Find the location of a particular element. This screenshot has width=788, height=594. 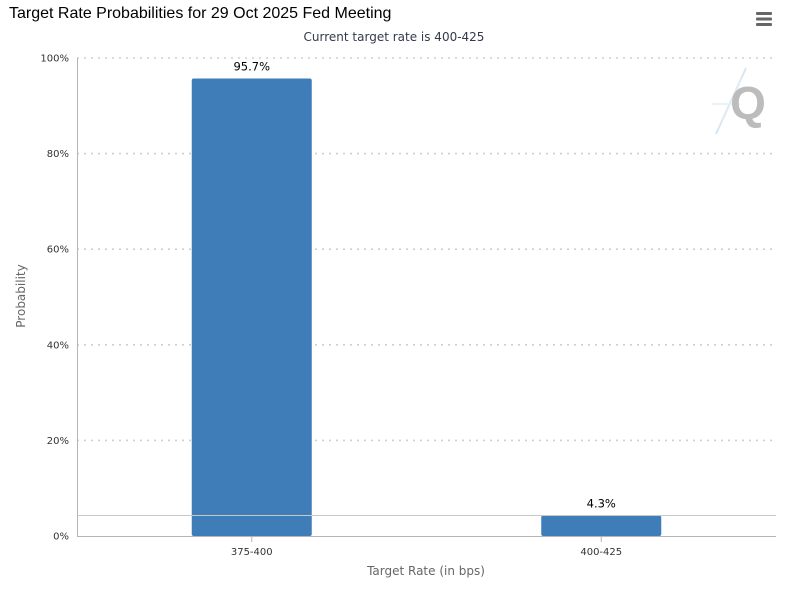

hamburger-menu-glyph is located at coordinates (764, 19).